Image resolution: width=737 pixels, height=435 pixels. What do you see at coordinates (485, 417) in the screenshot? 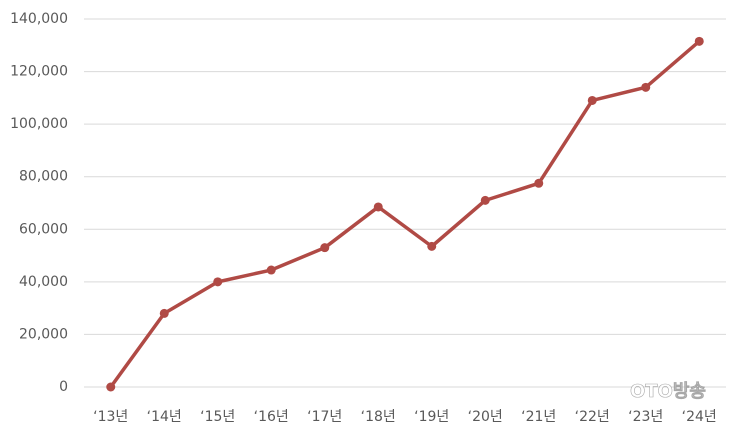
I see `x-tick-label: ‘20년` at bounding box center [485, 417].